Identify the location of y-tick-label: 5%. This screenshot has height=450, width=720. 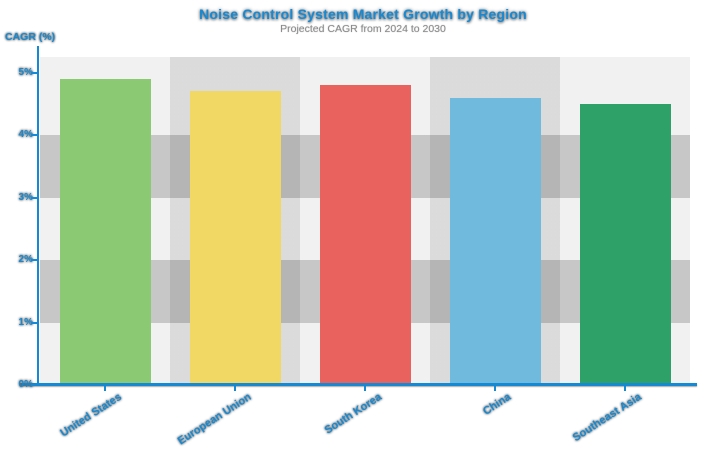
(25, 72).